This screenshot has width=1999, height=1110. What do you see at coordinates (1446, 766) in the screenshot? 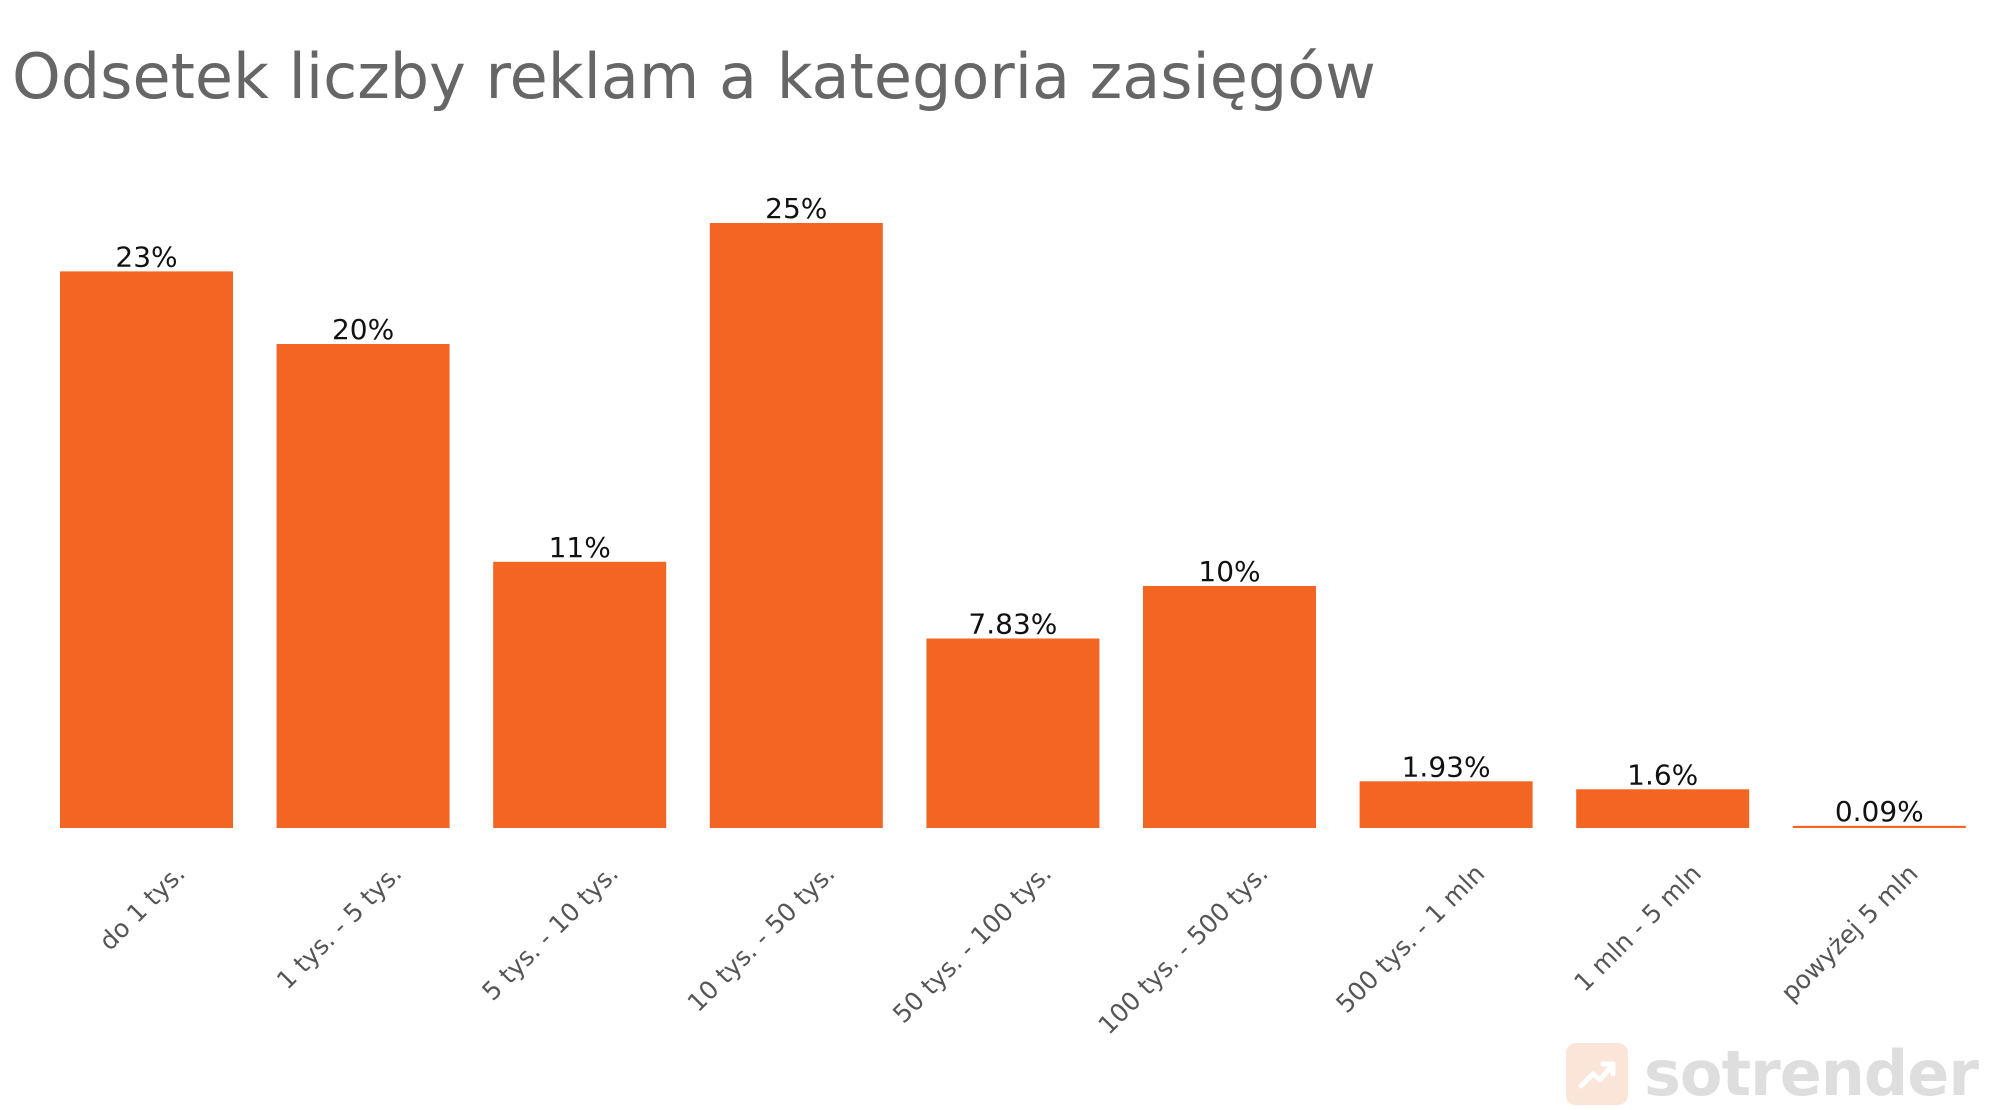
I see `data-label-6: 1.93%` at bounding box center [1446, 766].